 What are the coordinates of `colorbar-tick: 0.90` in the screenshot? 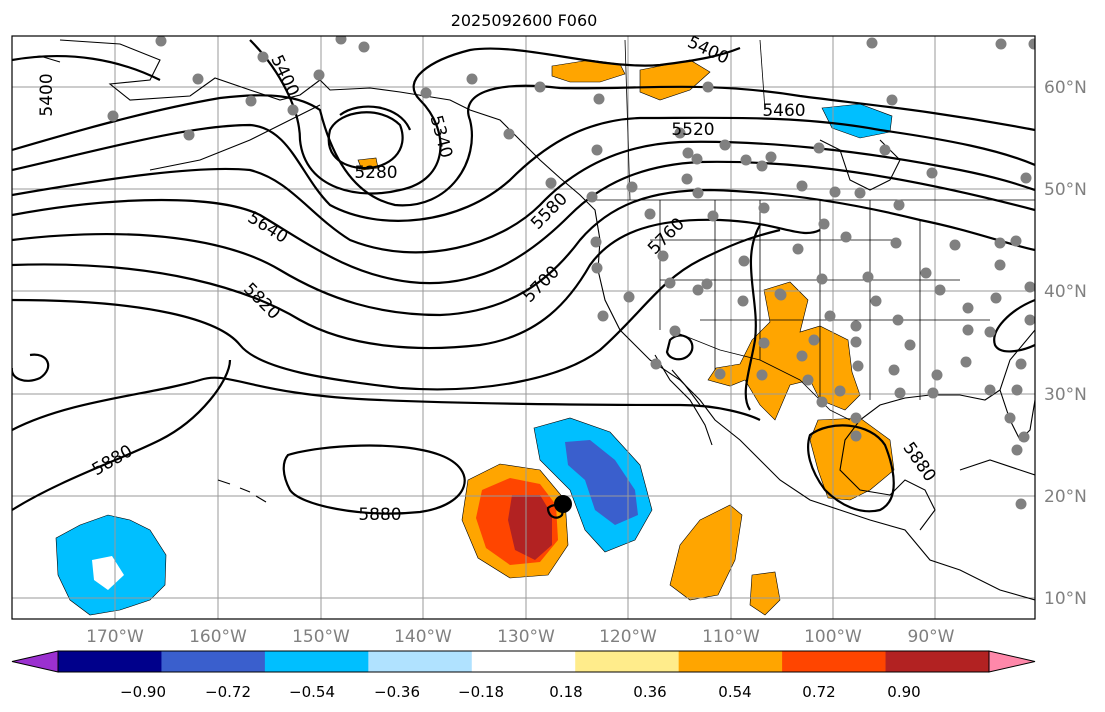 It's located at (903, 692).